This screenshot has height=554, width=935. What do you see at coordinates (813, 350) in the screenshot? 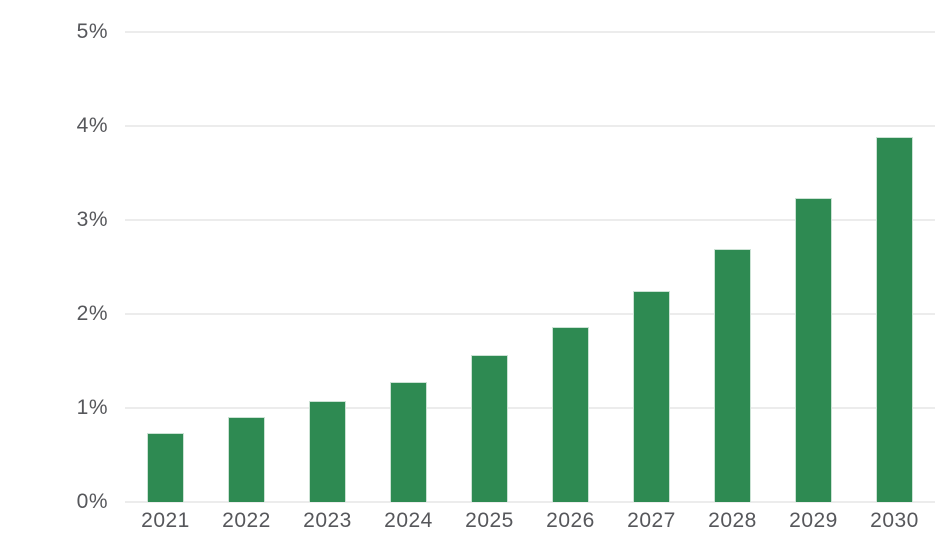
I see `bar-2029` at bounding box center [813, 350].